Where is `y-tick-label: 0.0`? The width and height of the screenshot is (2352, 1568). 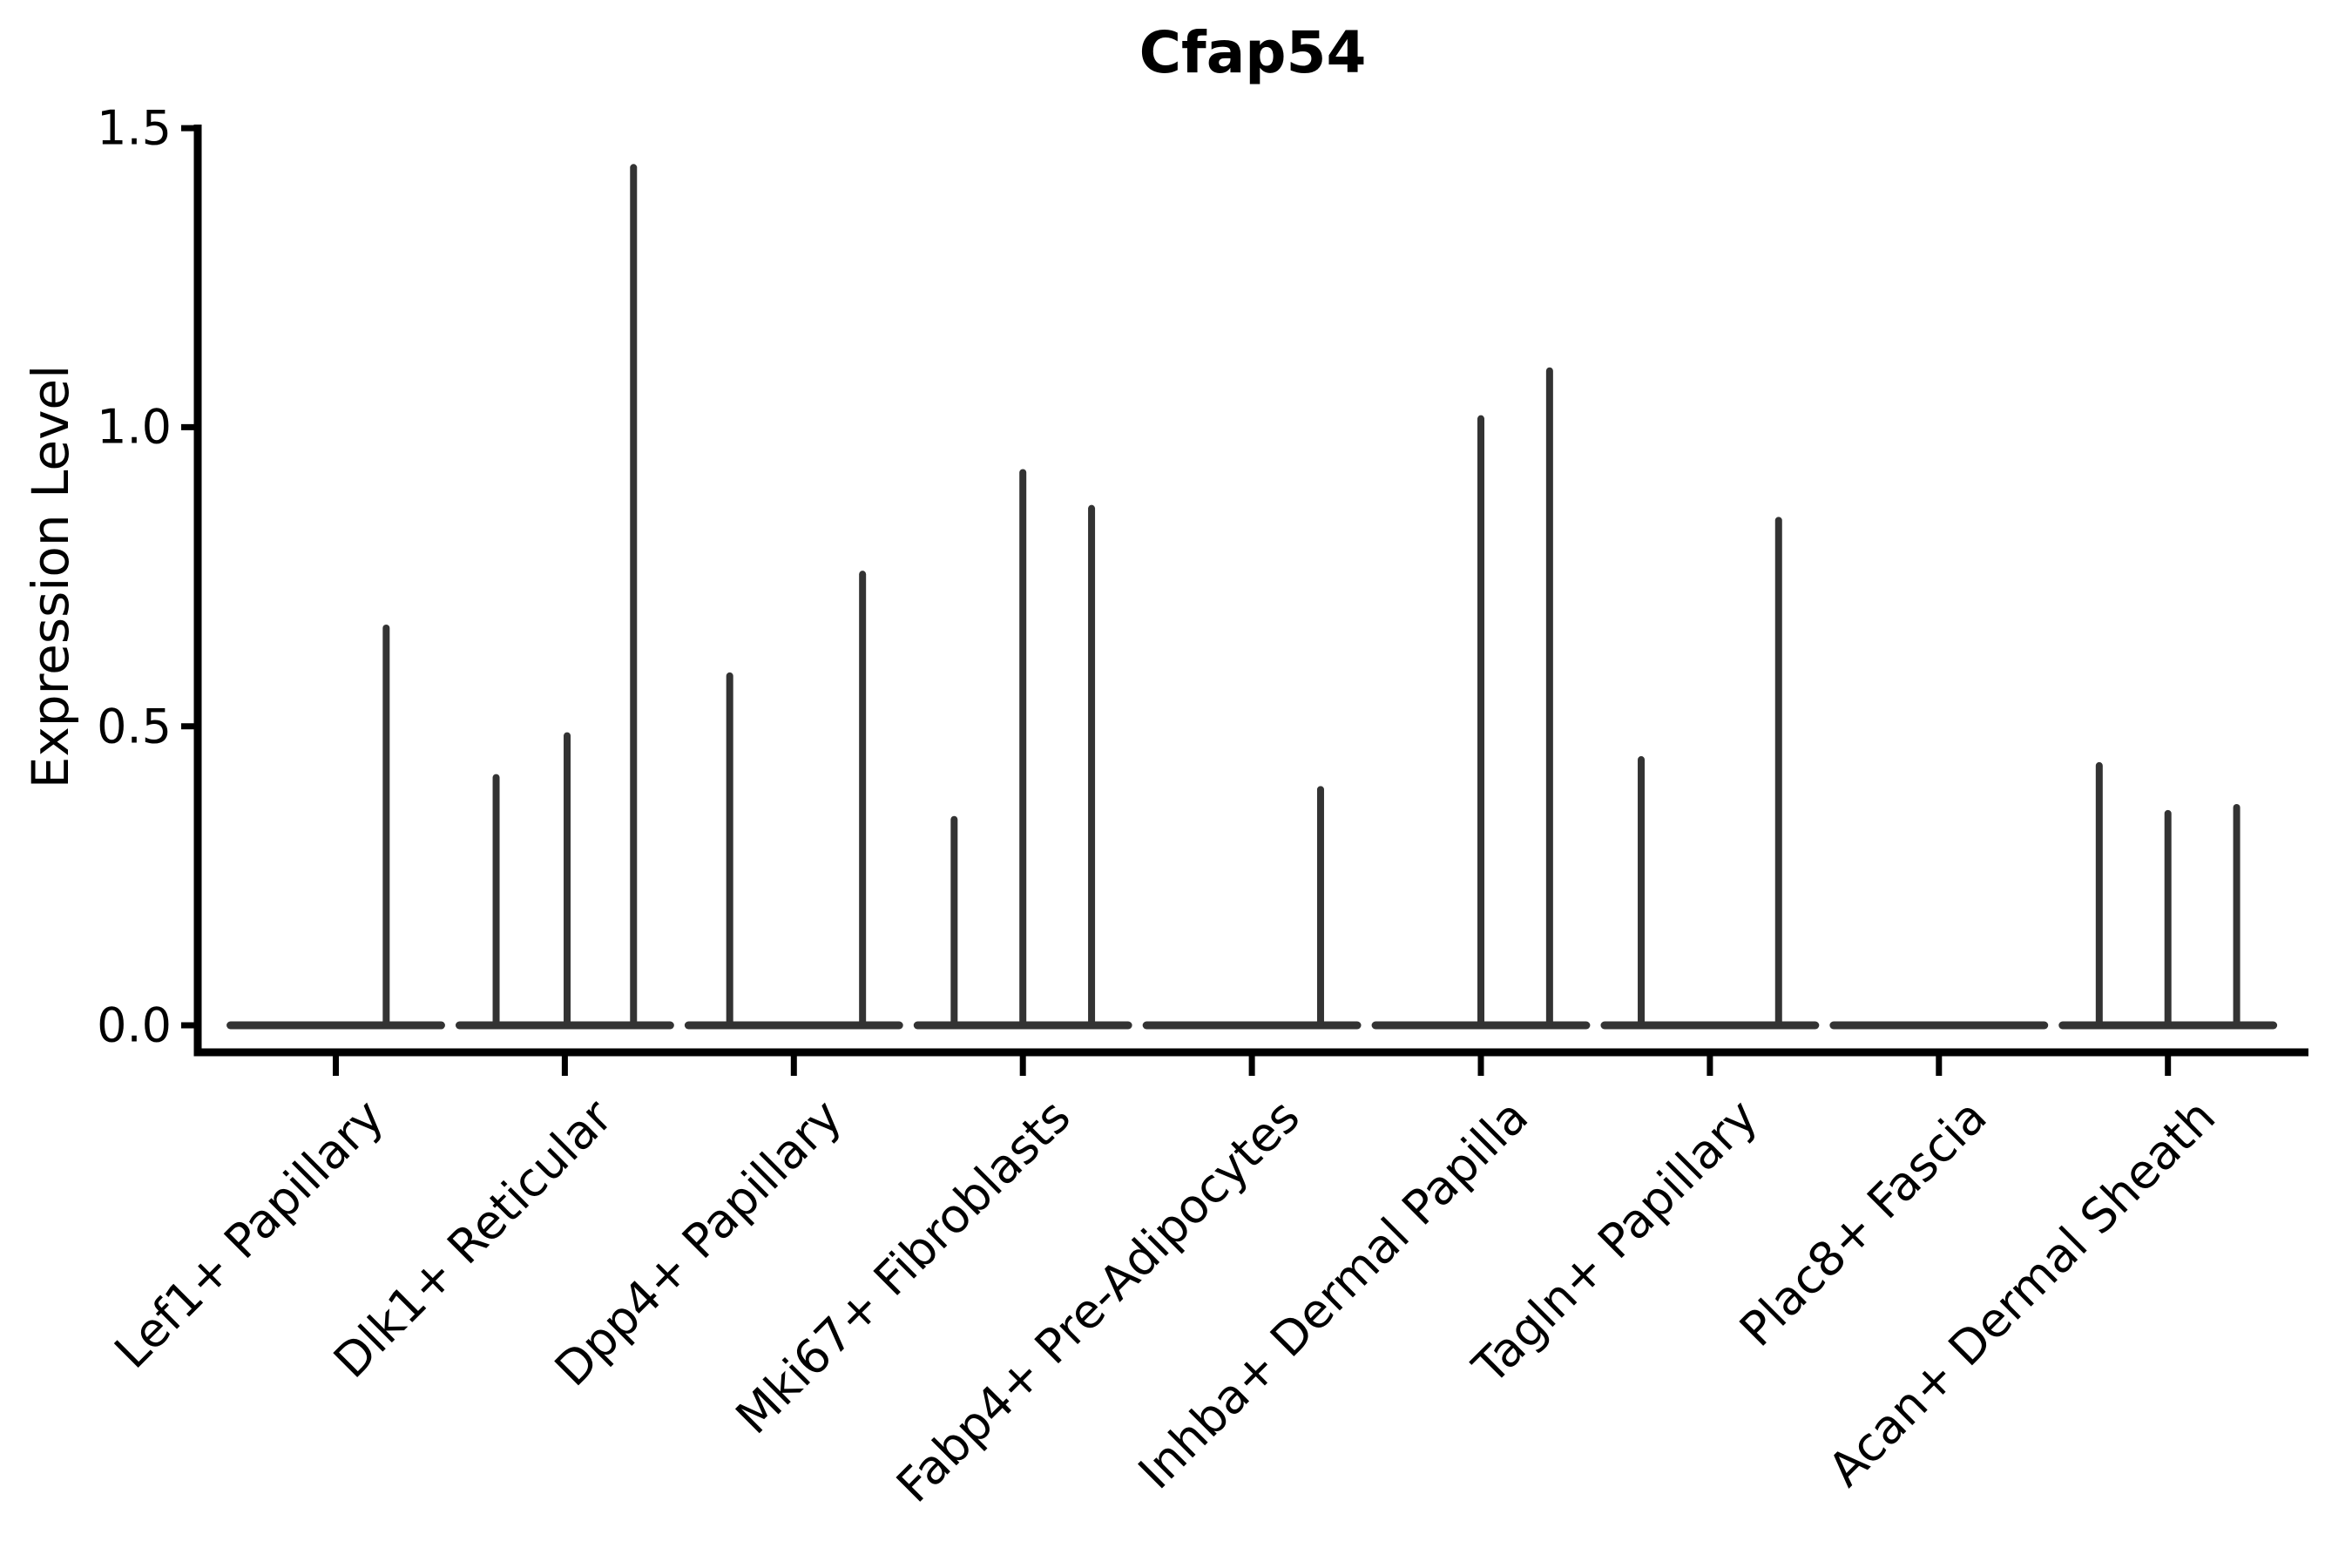 y-tick-label: 0.0 is located at coordinates (134, 1025).